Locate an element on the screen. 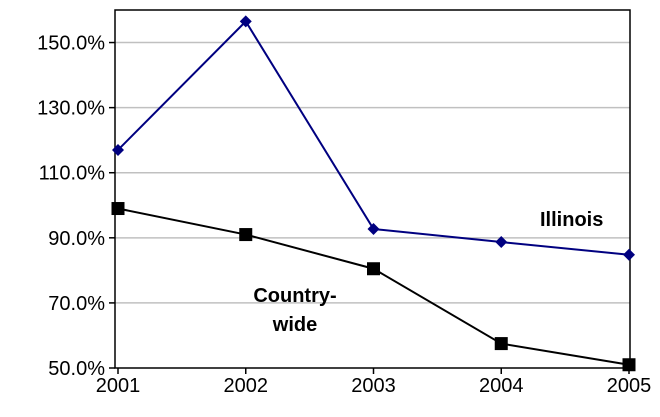  y-tick-label: 70.0% is located at coordinates (76, 304).